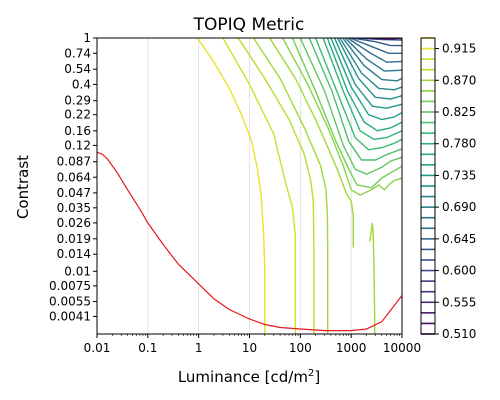 The width and height of the screenshot is (500, 400). I want to click on x-axis-label: Luminance [cd/m2], so click(249, 377).